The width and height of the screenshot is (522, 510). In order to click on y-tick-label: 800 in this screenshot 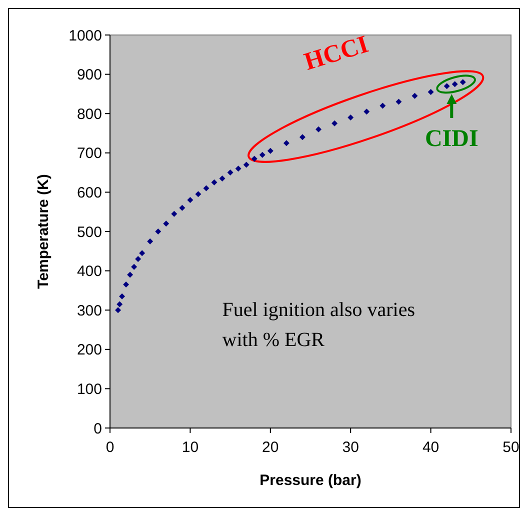, I will do `click(89, 114)`.